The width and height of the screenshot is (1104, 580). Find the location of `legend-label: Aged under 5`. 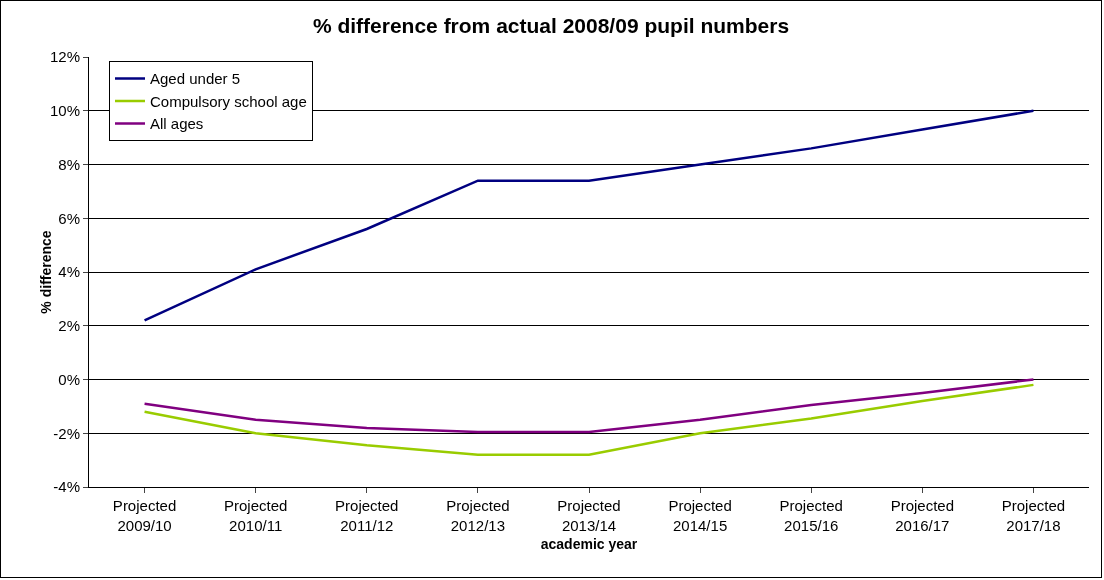

legend-label: Aged under 5 is located at coordinates (195, 79).